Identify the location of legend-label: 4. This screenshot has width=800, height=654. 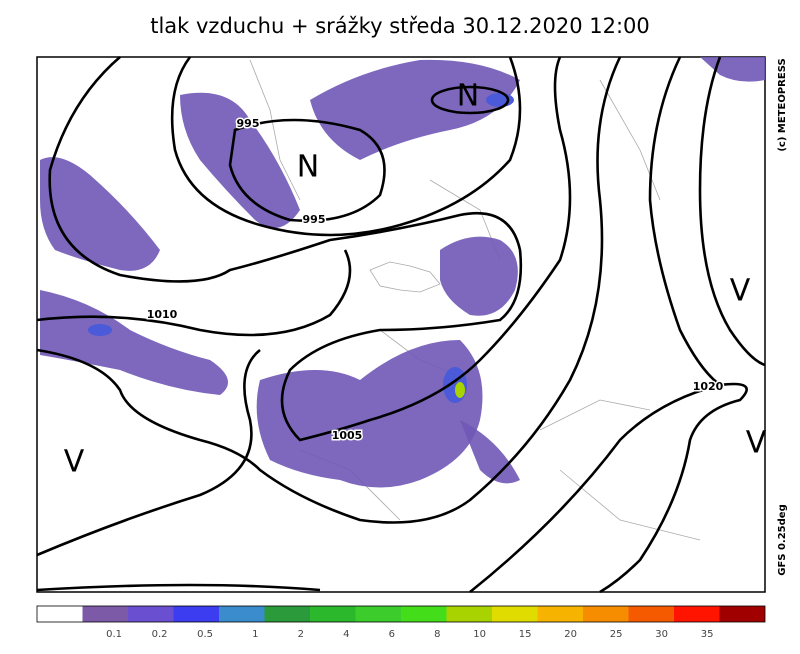
(346, 634).